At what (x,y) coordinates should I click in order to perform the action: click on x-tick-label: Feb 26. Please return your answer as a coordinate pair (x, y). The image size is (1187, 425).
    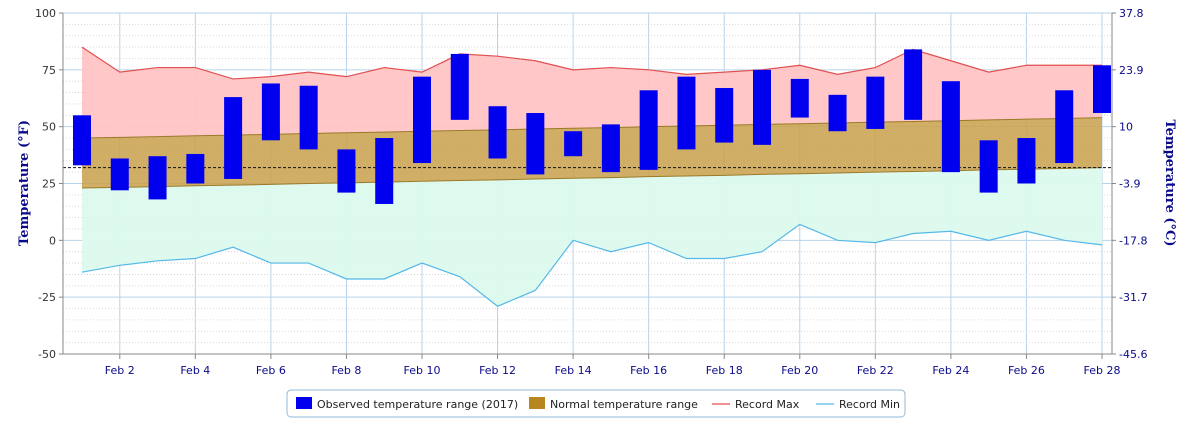
    Looking at the image, I should click on (1026, 370).